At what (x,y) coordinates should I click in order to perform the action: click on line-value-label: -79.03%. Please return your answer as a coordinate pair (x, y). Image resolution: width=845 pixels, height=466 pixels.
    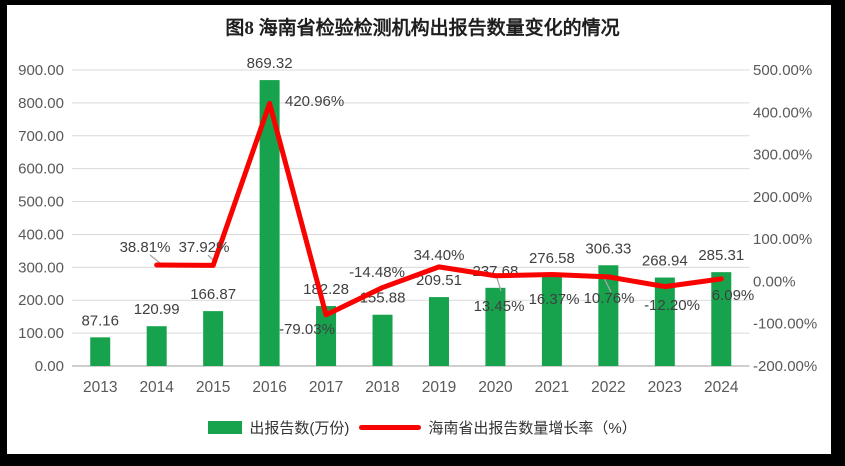
    Looking at the image, I should click on (307, 329).